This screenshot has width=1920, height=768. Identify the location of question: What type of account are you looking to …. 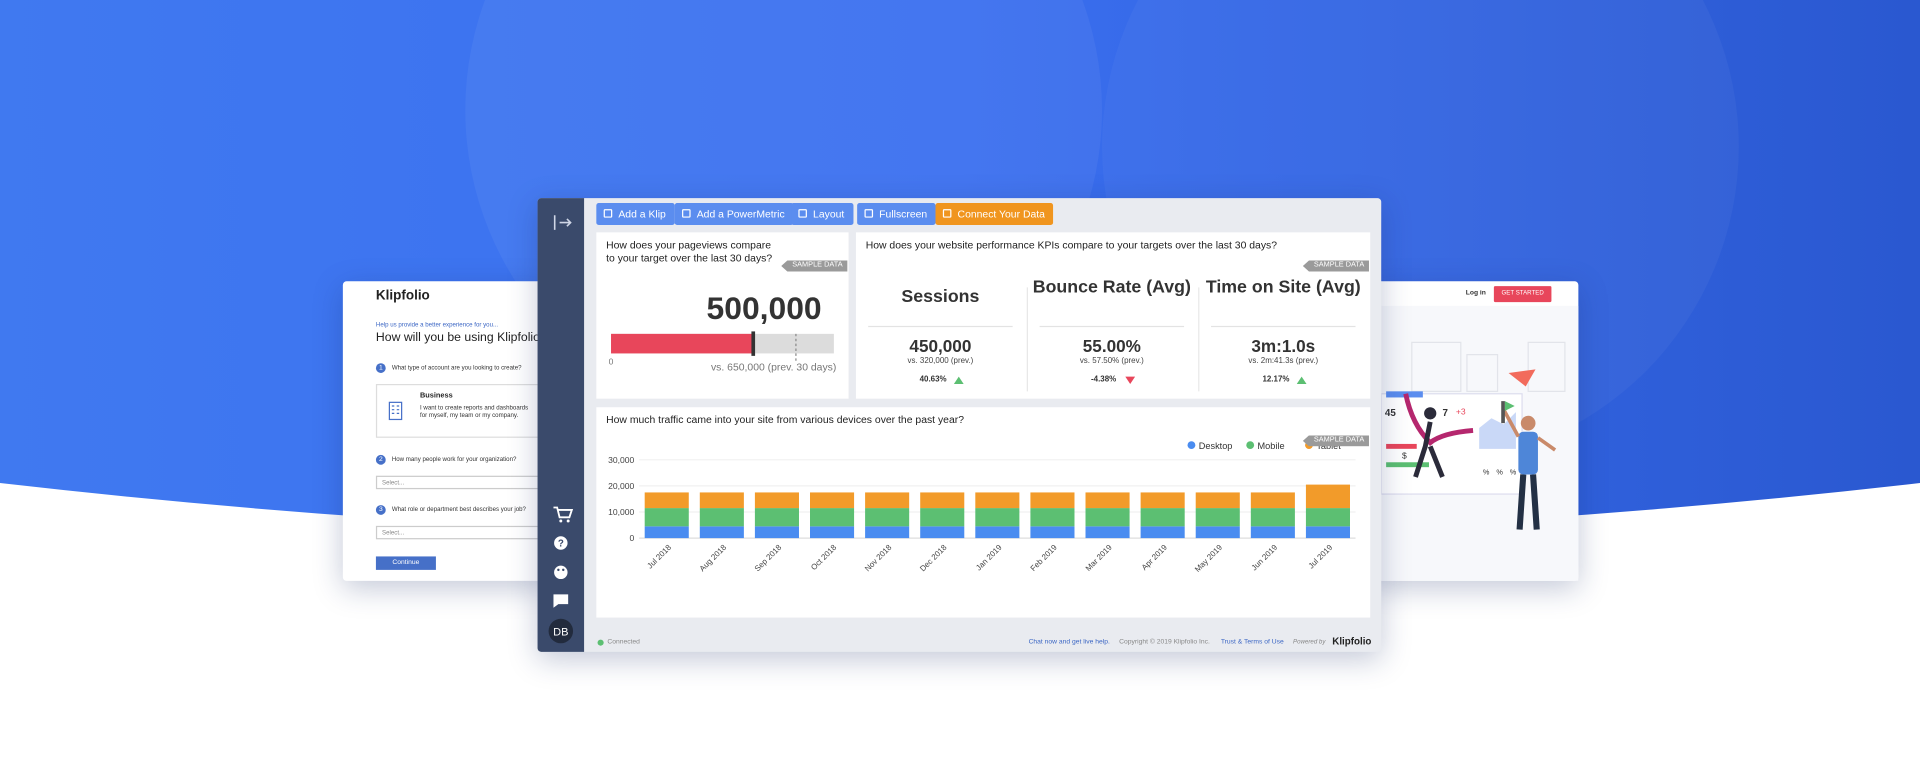
(456, 368).